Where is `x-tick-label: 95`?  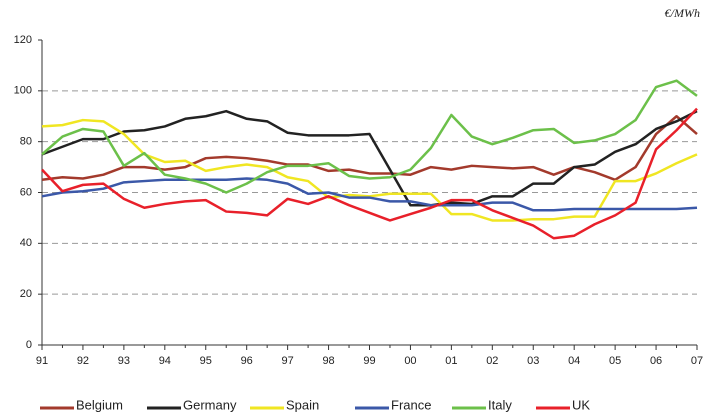
x-tick-label: 95 is located at coordinates (206, 361).